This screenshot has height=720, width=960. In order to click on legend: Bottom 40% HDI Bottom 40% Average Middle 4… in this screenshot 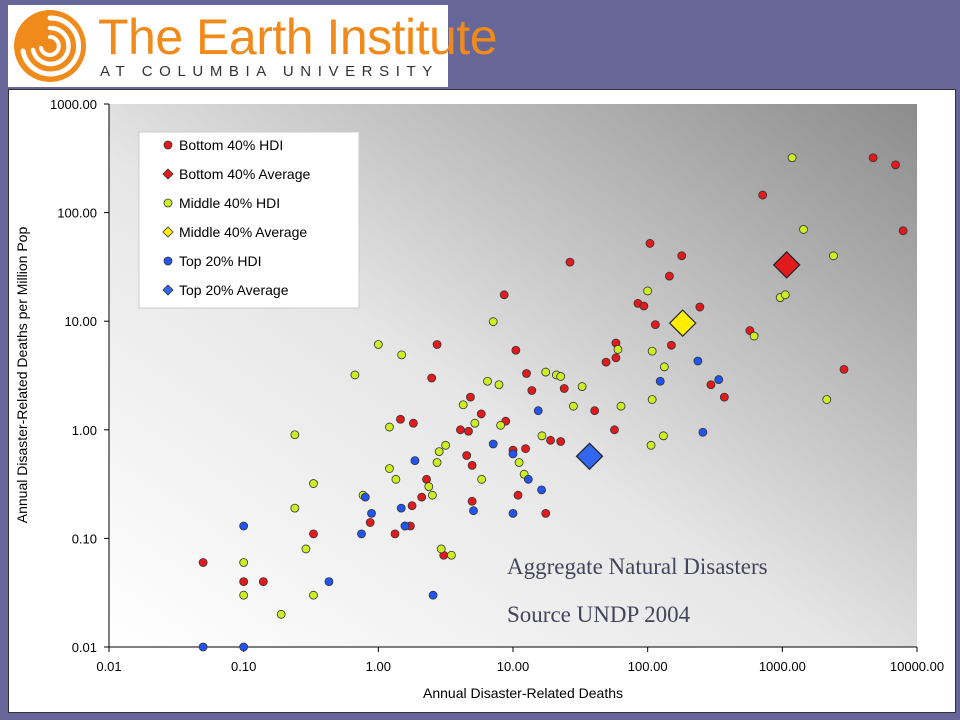, I will do `click(249, 220)`.